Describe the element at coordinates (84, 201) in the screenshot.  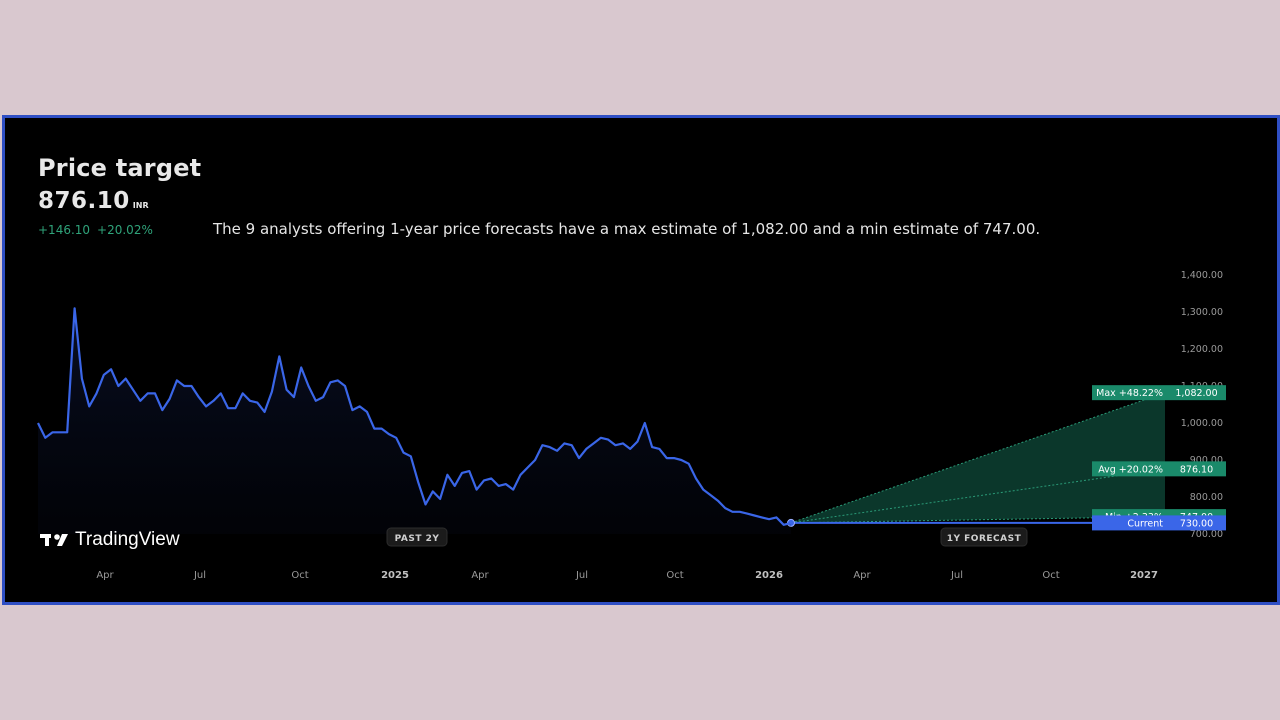
I see `target-price: 876.10` at that location.